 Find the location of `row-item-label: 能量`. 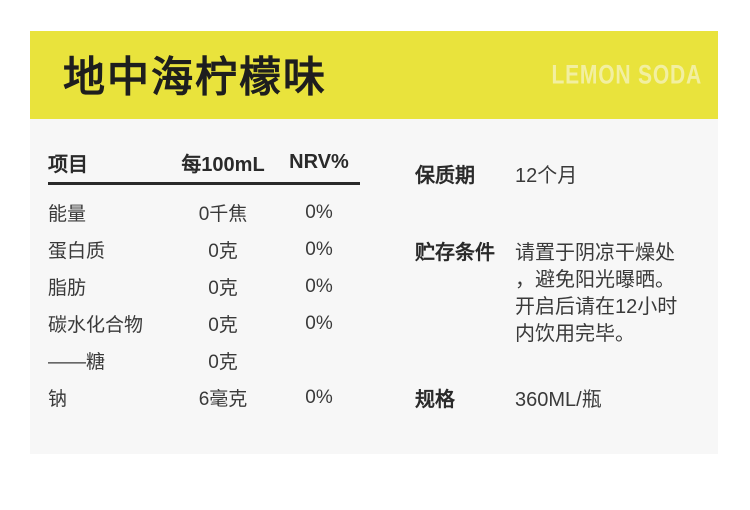

row-item-label: 能量 is located at coordinates (67, 214).